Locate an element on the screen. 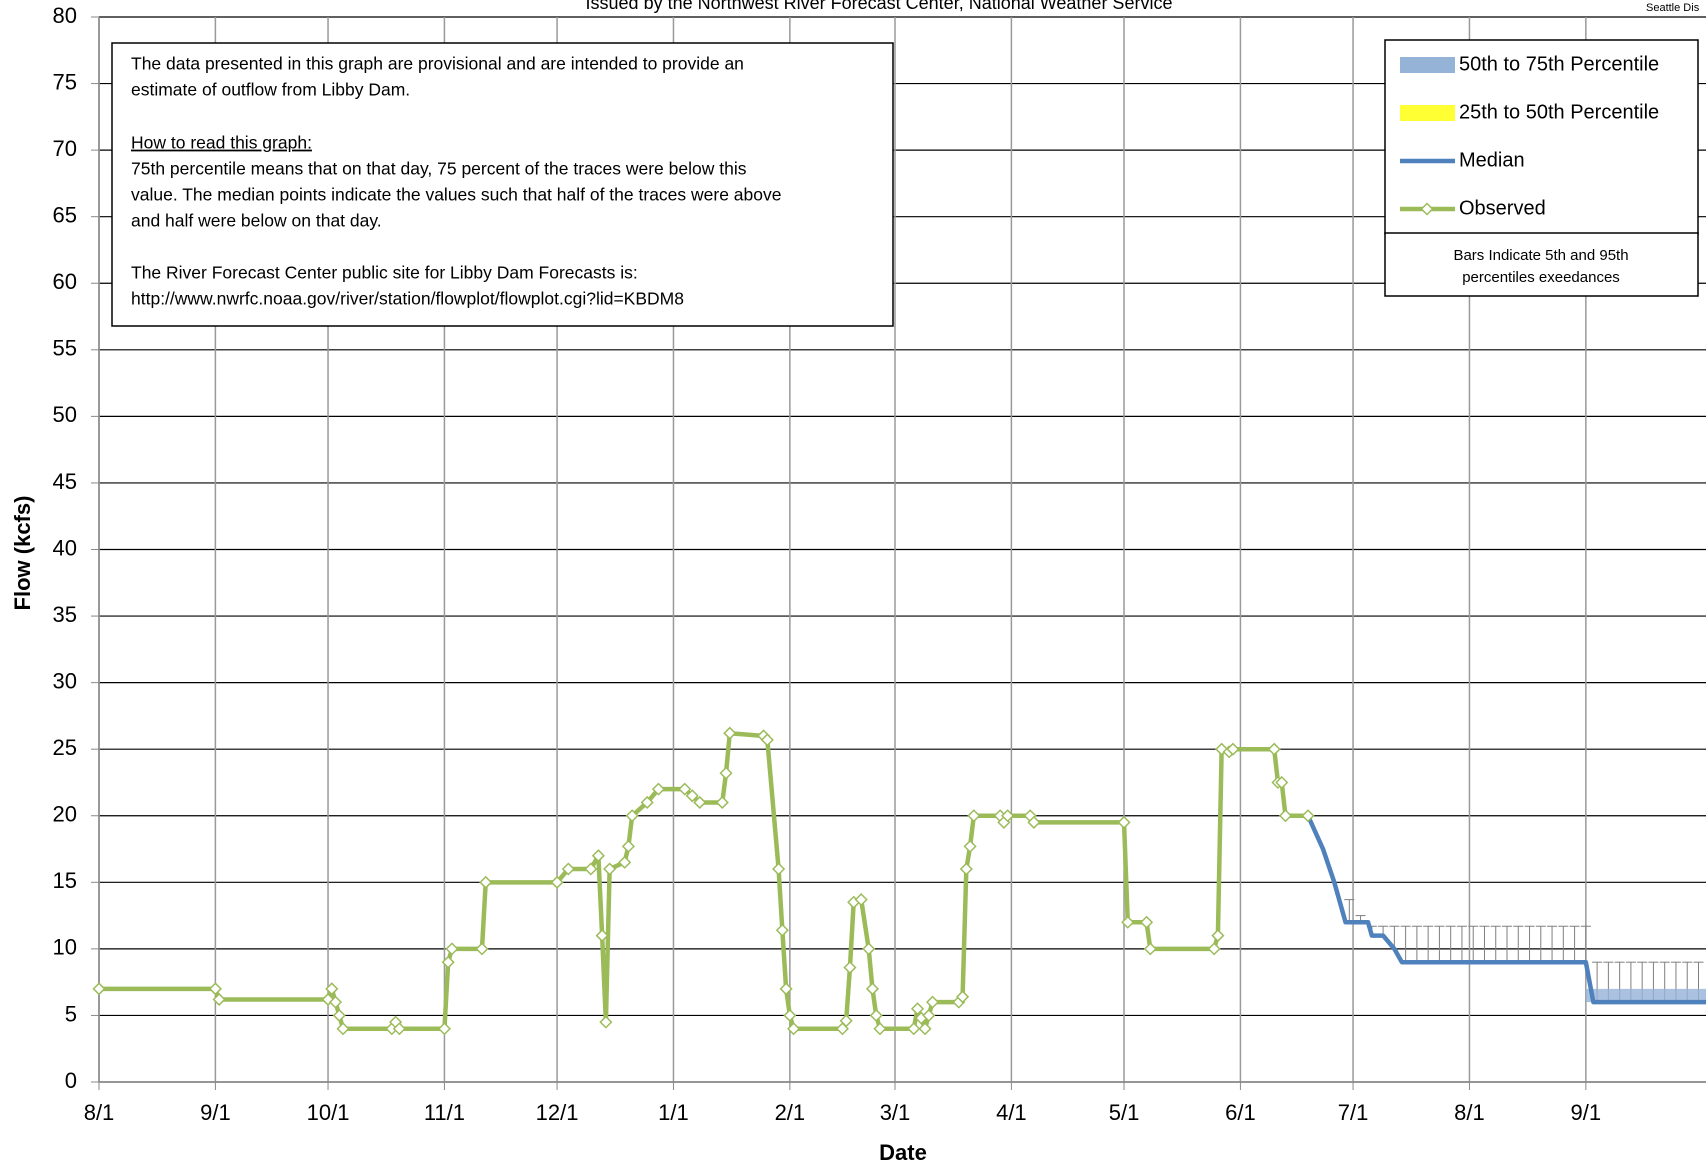  x-tick-label: 10/1 is located at coordinates (328, 1112).